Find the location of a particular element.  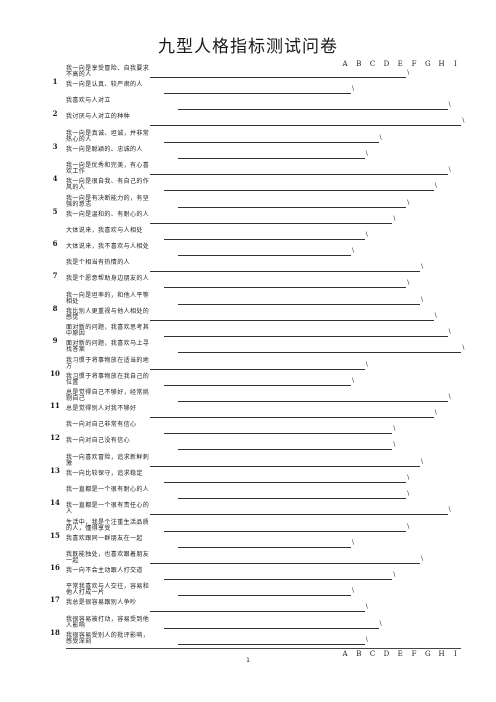

statement-text: 总是觉得别人对我不够好 is located at coordinates (101, 408).